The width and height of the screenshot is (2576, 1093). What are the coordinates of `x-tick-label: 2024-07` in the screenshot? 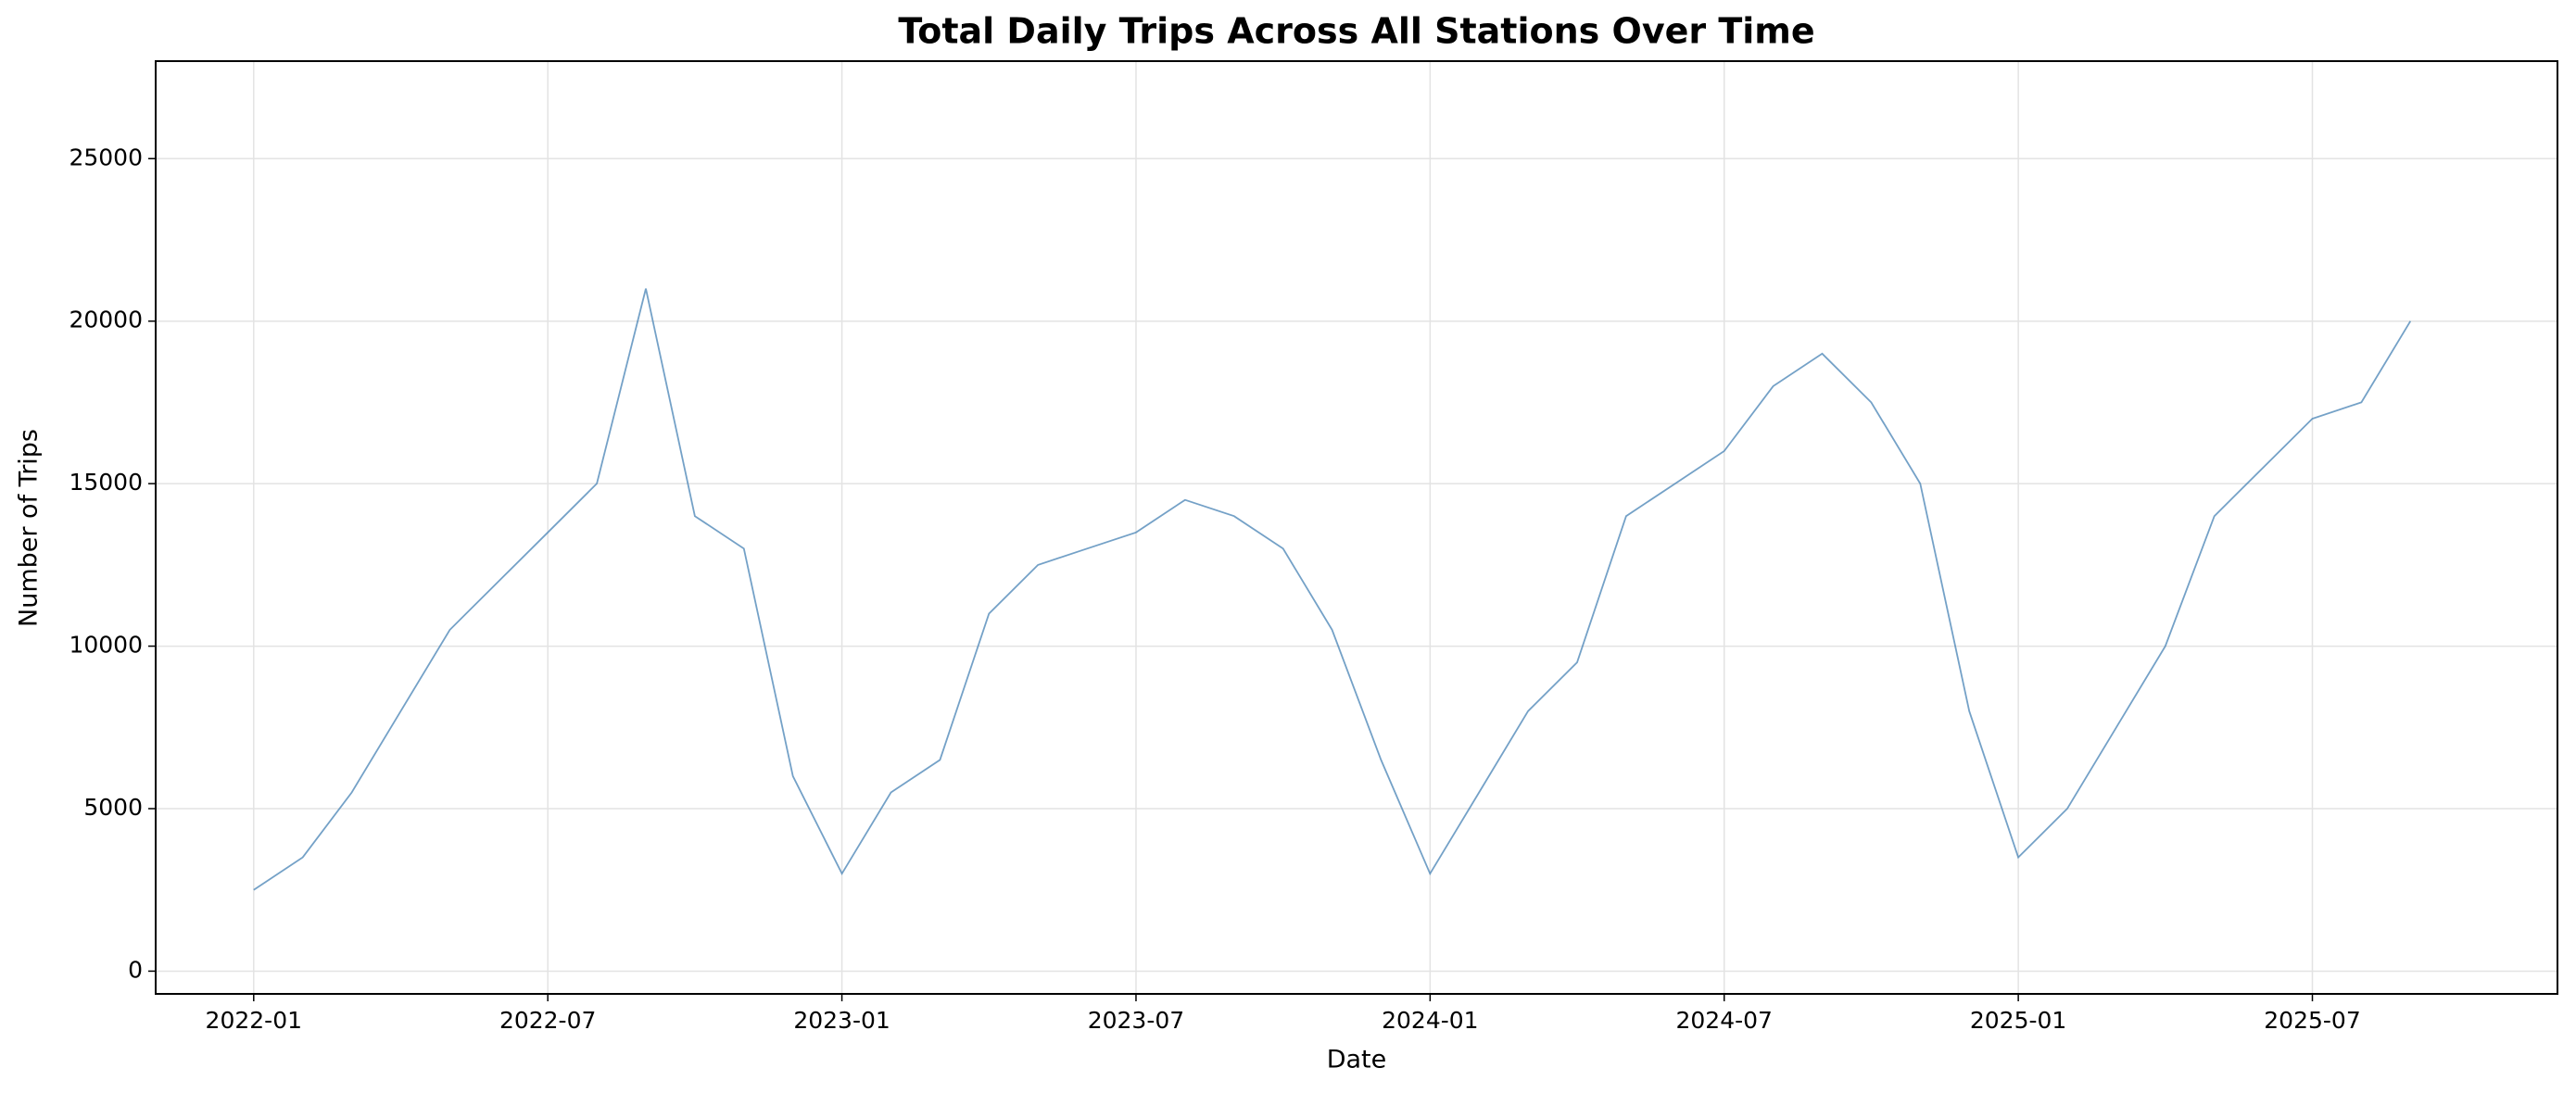 It's located at (1724, 1020).